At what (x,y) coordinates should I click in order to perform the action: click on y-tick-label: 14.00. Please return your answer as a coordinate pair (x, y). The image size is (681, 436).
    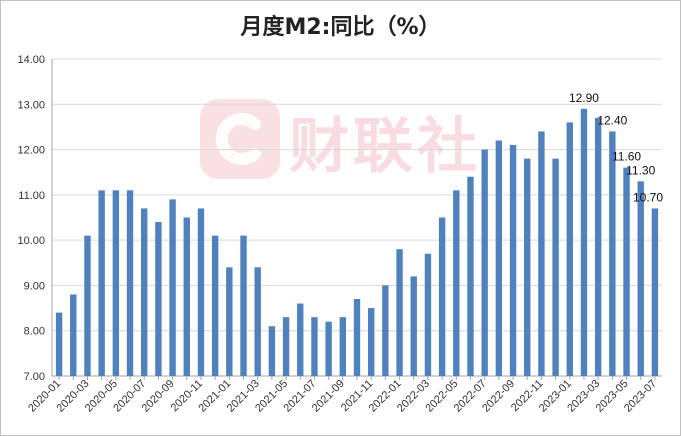
    Looking at the image, I should click on (31, 60).